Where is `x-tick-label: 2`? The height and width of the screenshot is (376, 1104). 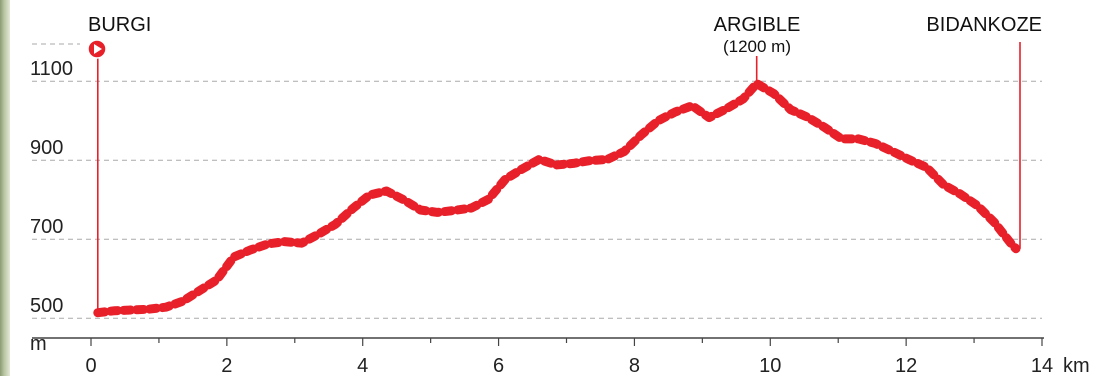 x-tick-label: 2 is located at coordinates (226, 365).